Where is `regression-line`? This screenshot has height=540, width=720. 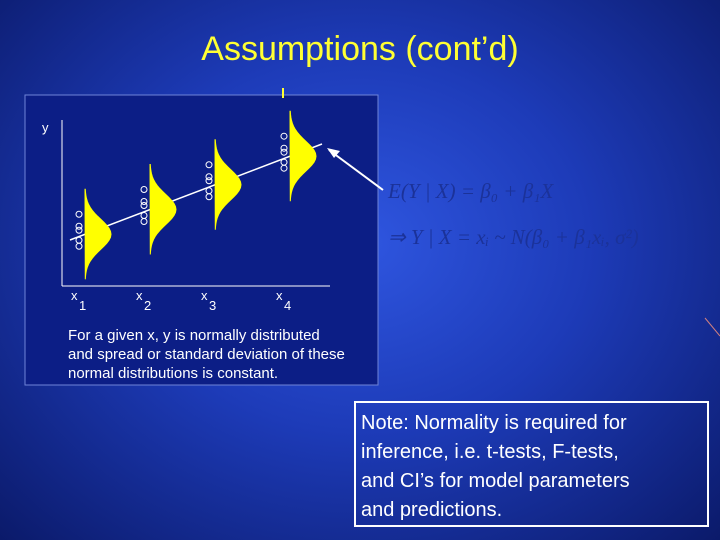
regression-line is located at coordinates (196, 192).